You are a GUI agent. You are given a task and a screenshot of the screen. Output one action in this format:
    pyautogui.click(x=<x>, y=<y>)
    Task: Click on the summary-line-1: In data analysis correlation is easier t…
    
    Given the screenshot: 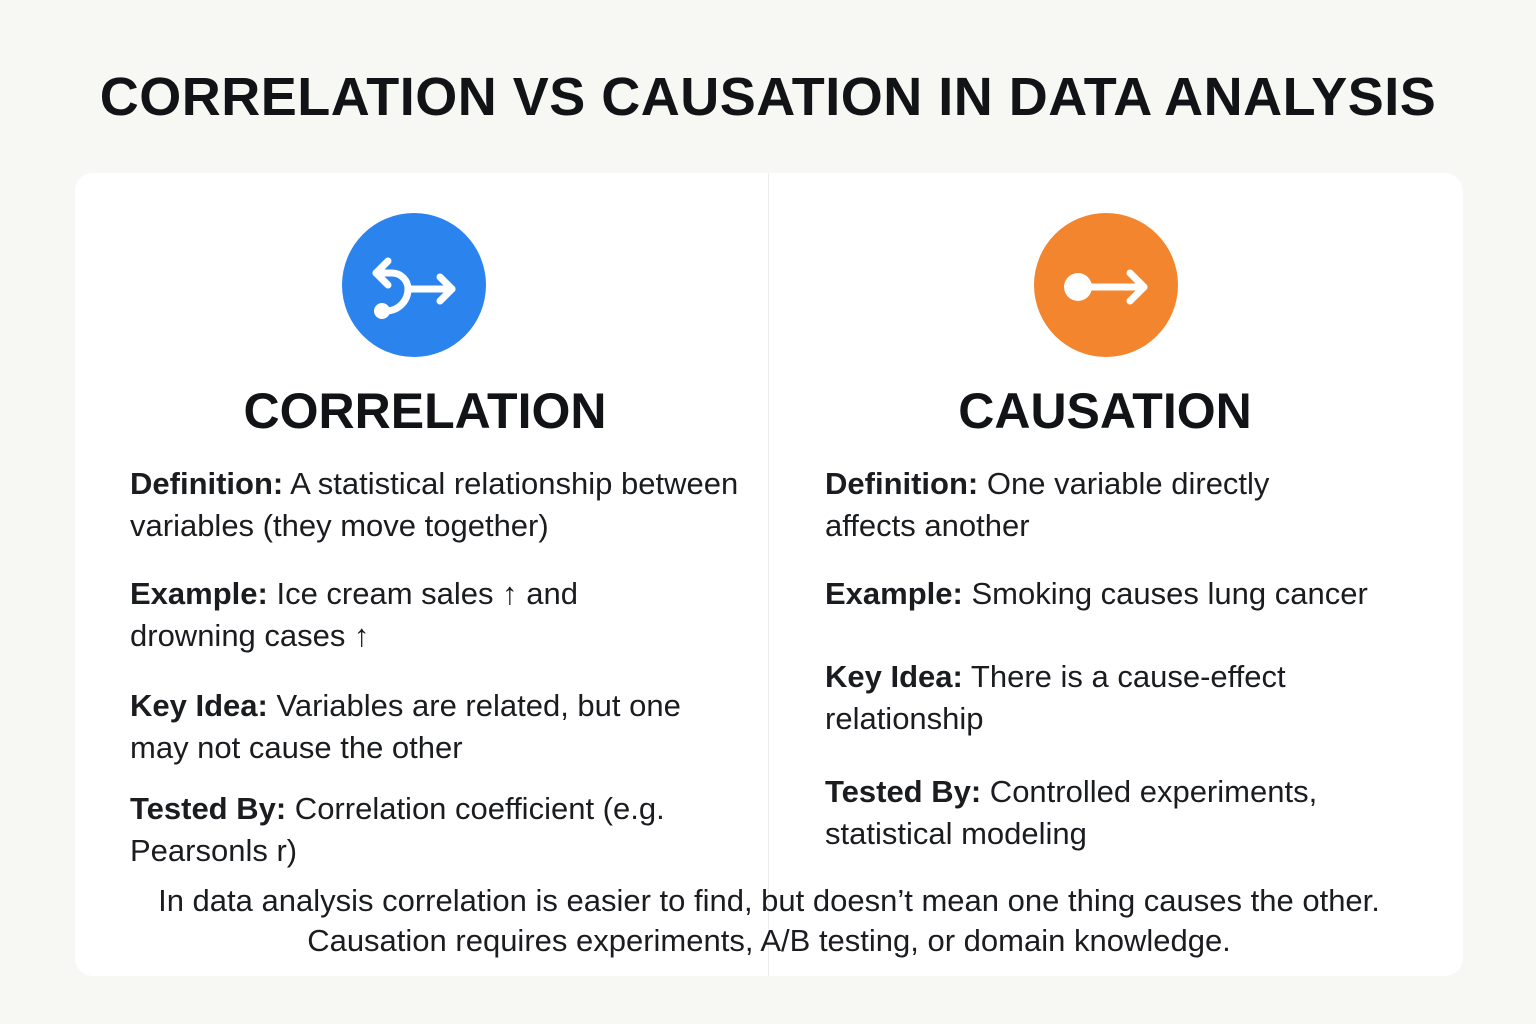 What is the action you would take?
    pyautogui.click(x=769, y=900)
    